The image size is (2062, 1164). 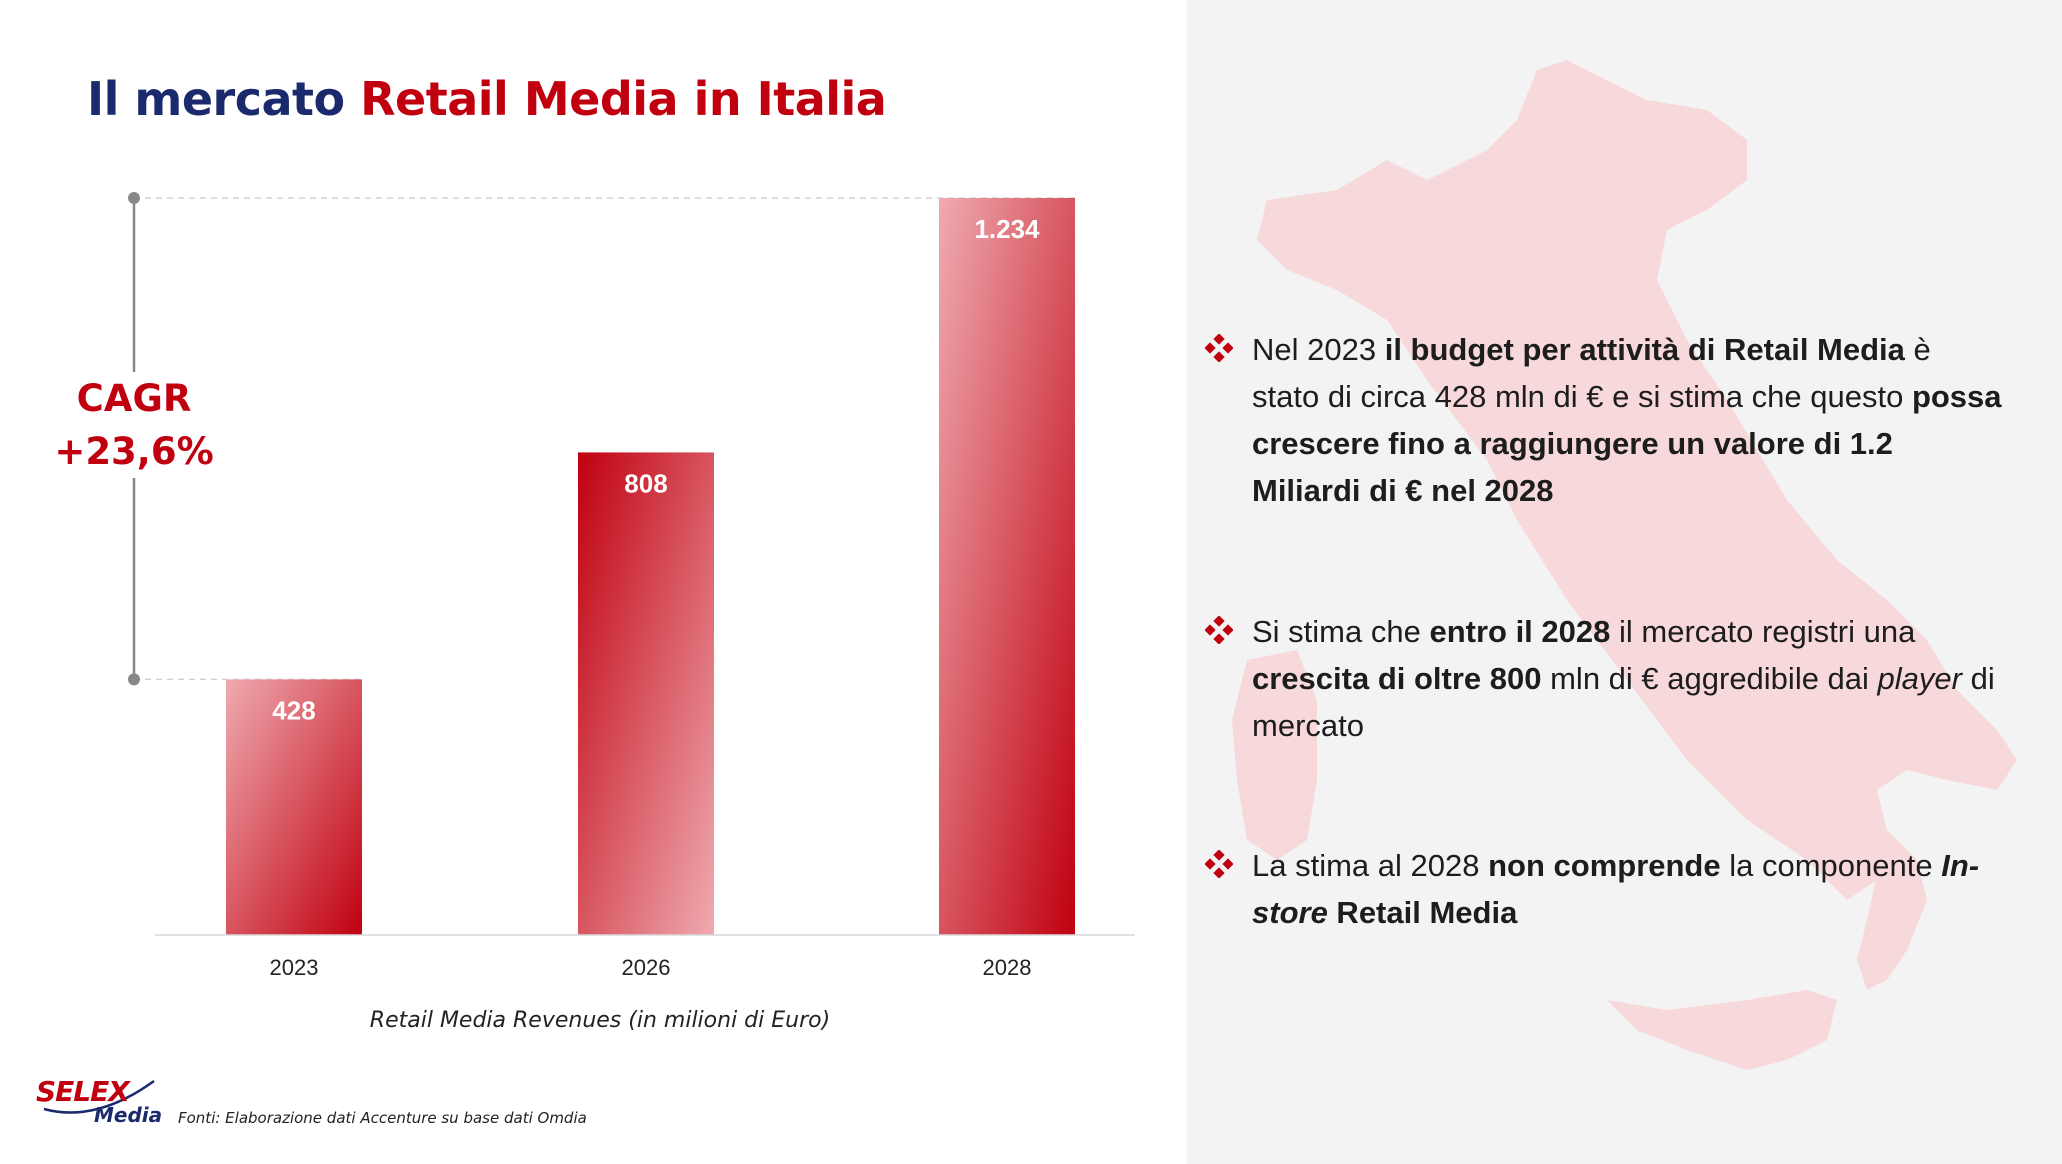 I want to click on title-part-accent: Retail Media in Italia, so click(x=623, y=99).